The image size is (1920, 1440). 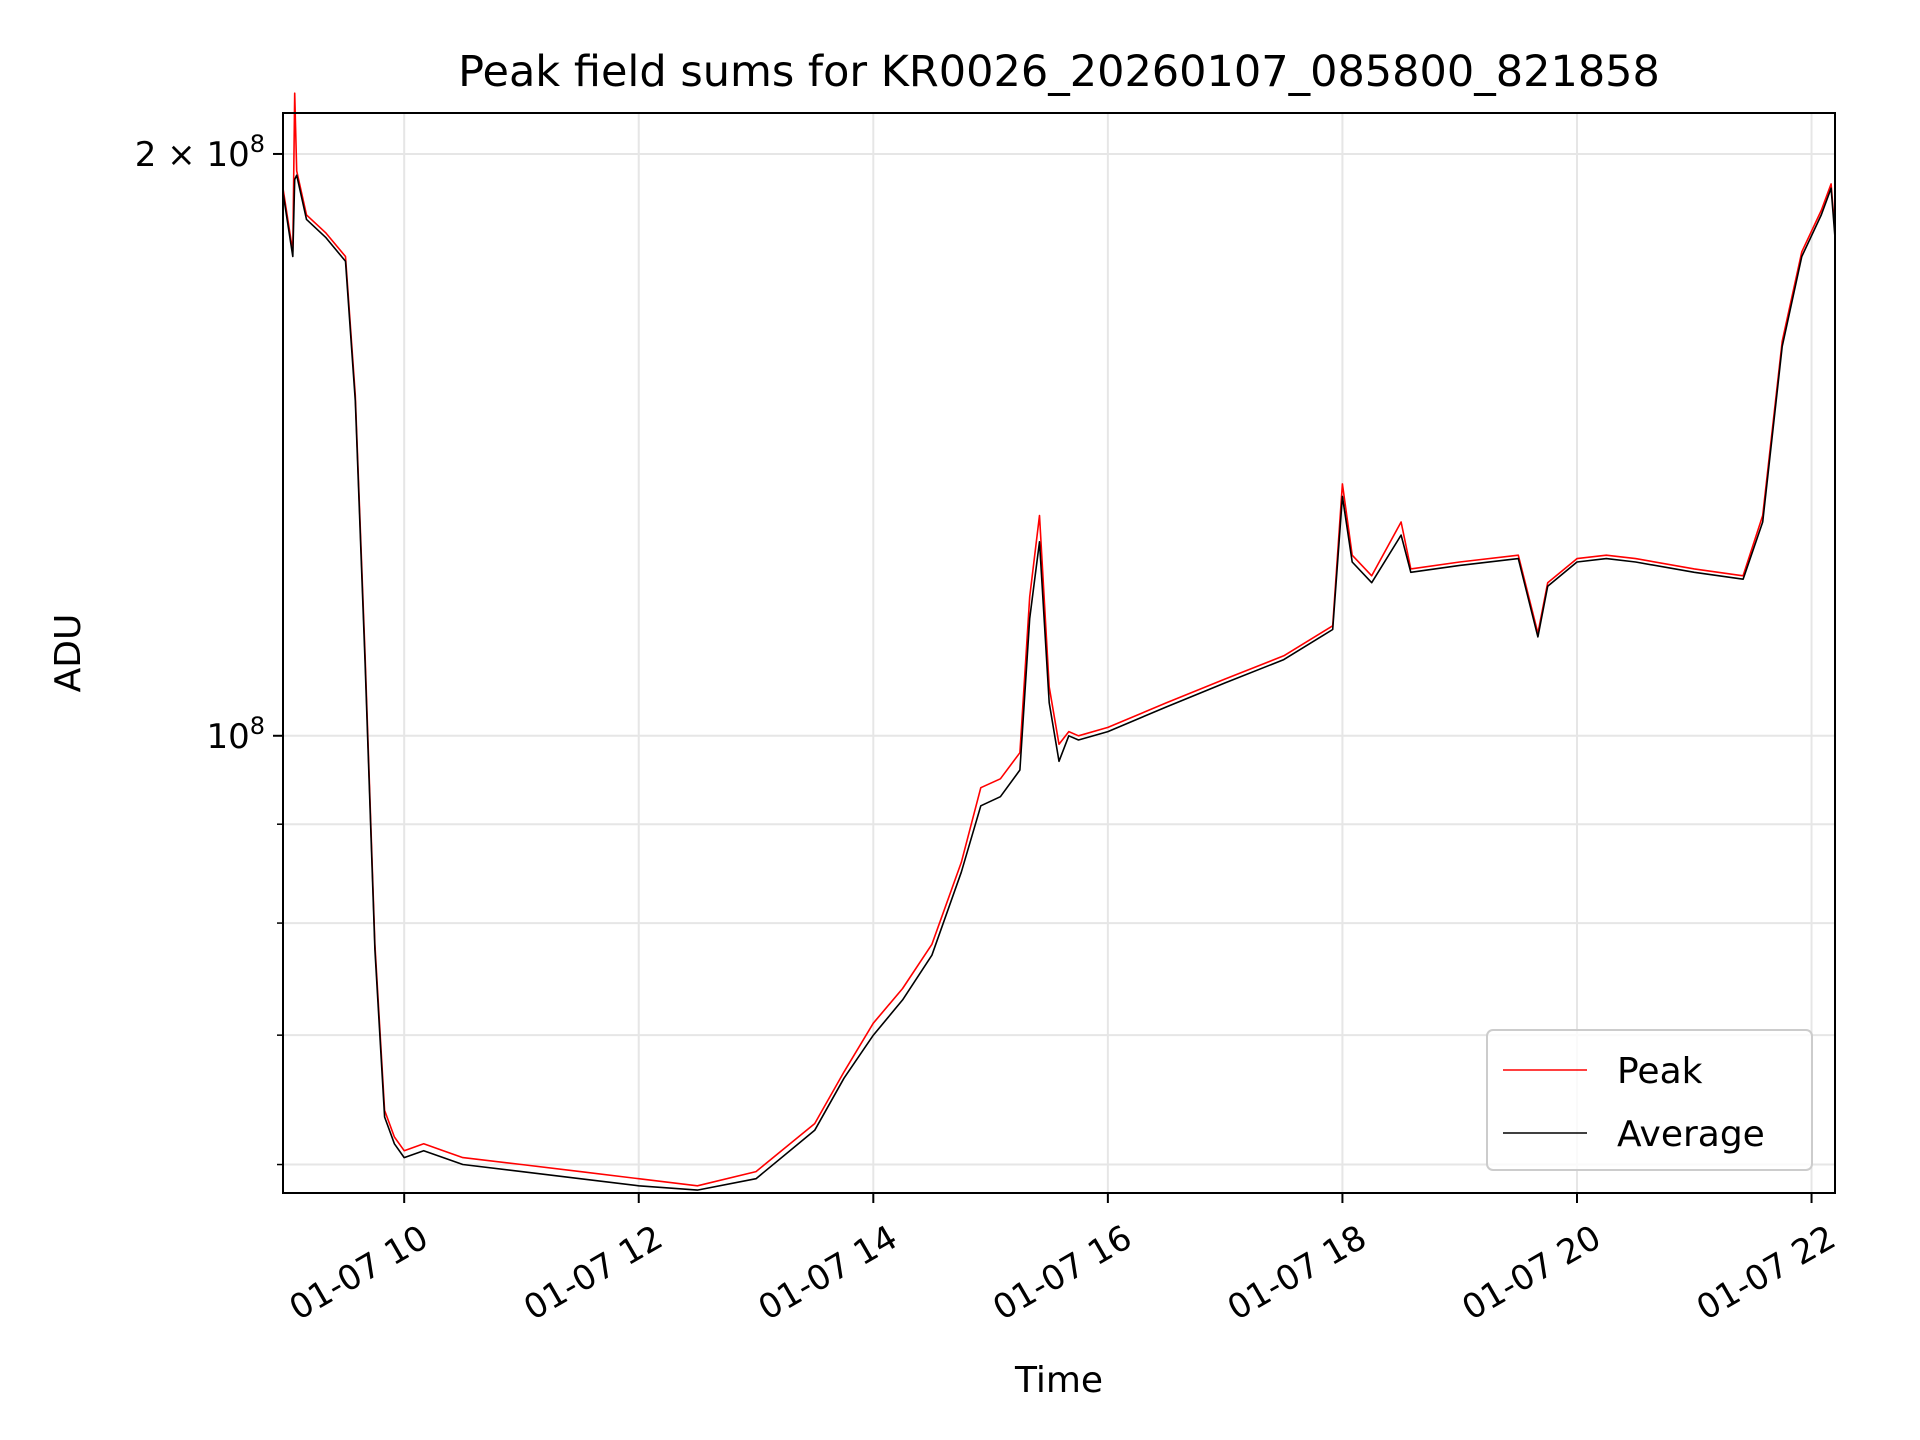 What do you see at coordinates (200, 152) in the screenshot?
I see `y-tick-label: 2 × 108` at bounding box center [200, 152].